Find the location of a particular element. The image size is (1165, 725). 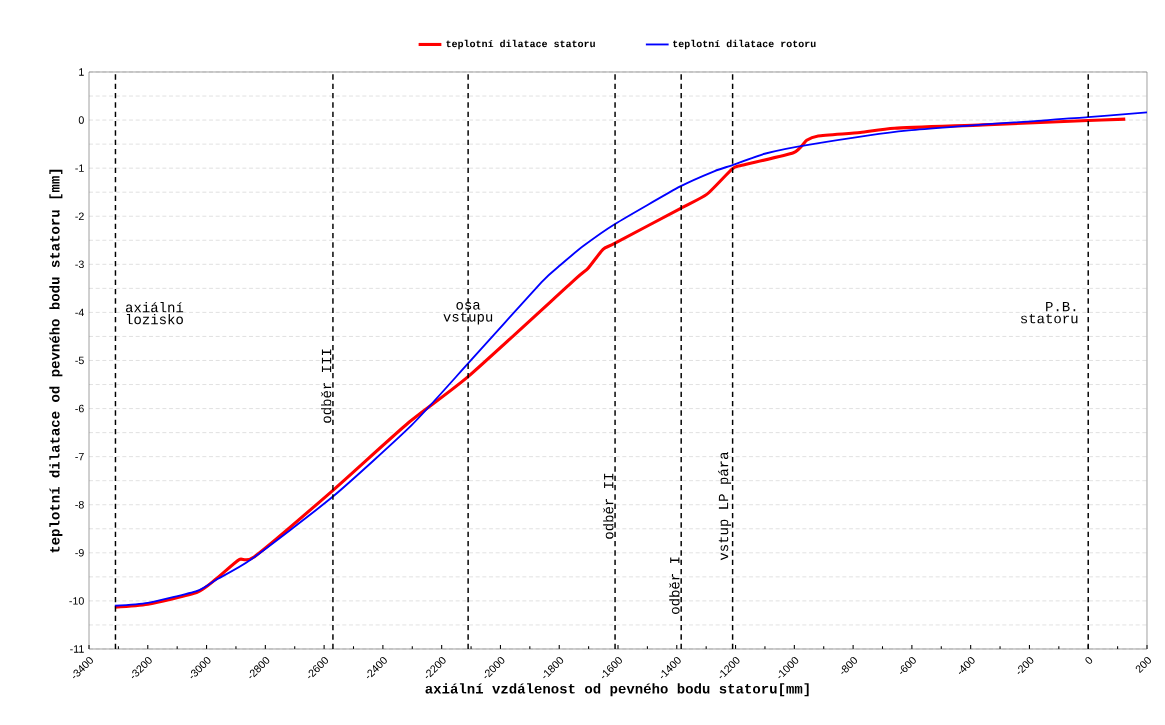

x-axis-title: axiální vzdálenost od pevného bodu statoru[mm] is located at coordinates (617, 690).